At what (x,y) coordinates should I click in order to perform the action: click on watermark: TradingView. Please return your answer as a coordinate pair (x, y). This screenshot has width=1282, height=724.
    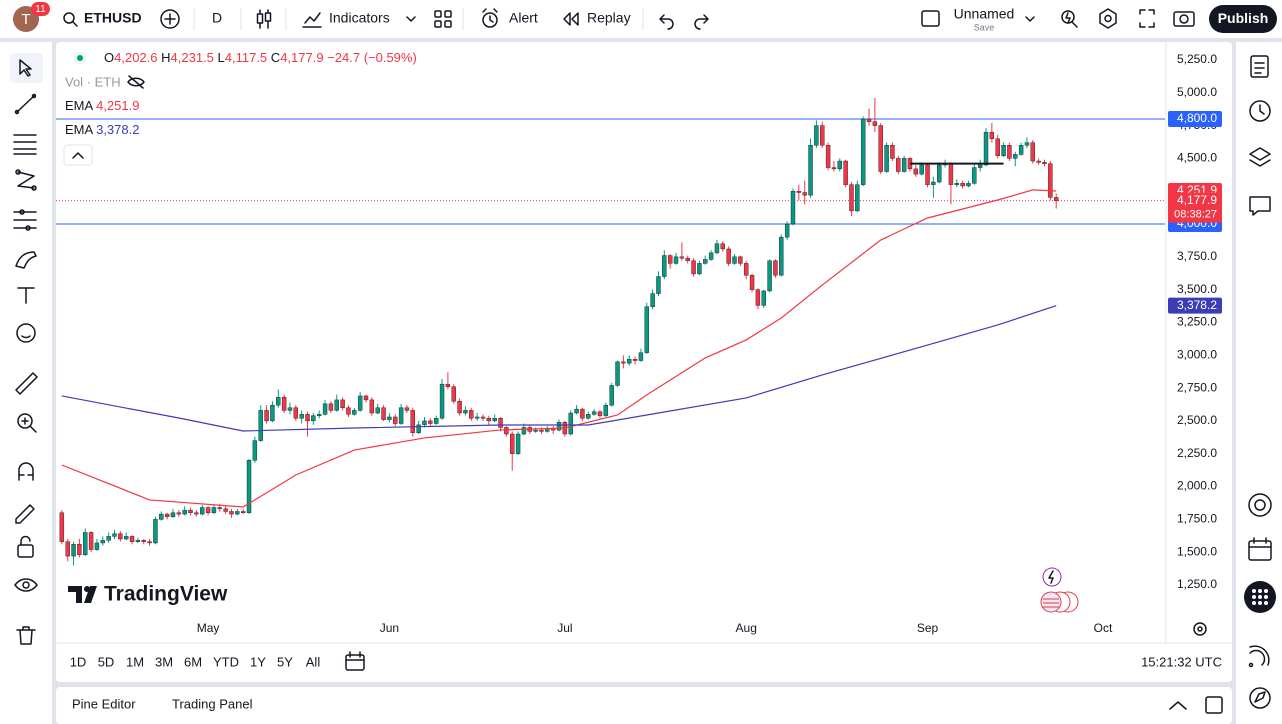
    Looking at the image, I should click on (166, 594).